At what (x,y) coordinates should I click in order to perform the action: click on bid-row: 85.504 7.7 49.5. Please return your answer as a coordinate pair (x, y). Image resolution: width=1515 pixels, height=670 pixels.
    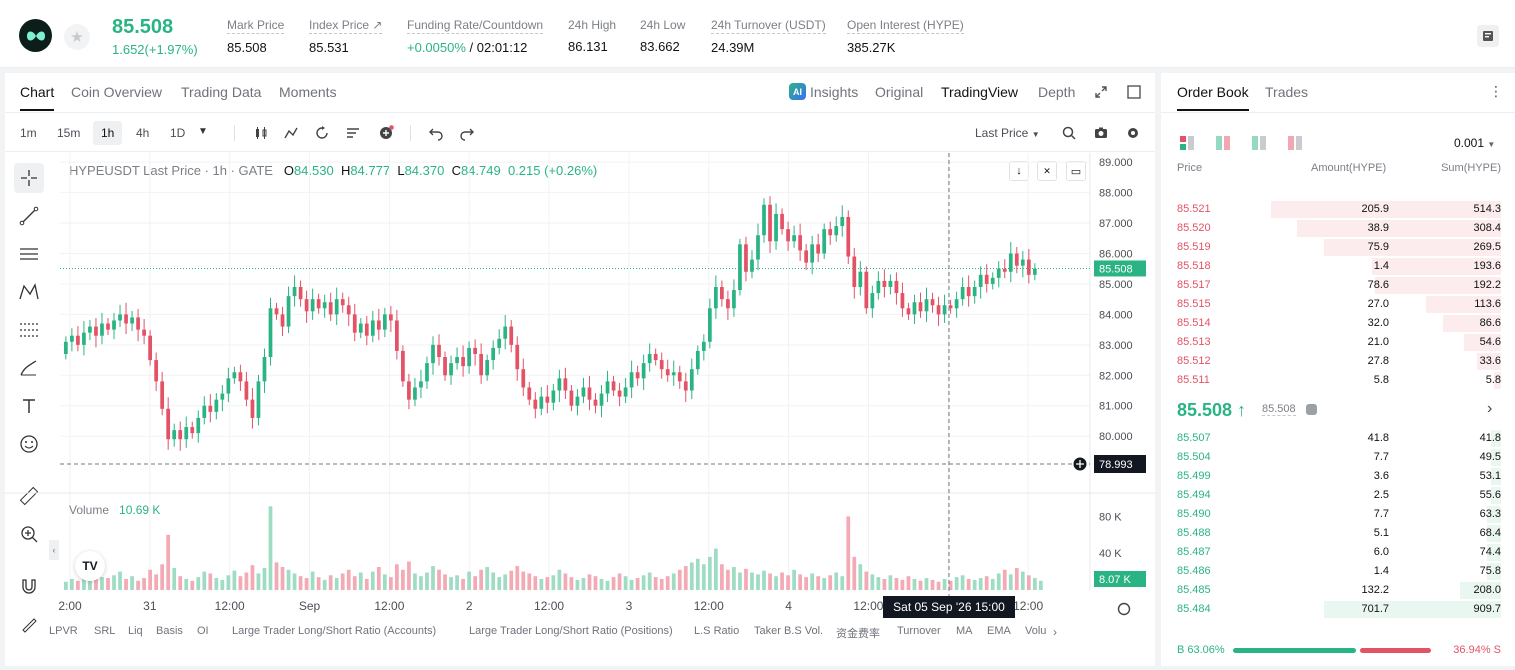
    Looking at the image, I should click on (1339, 457).